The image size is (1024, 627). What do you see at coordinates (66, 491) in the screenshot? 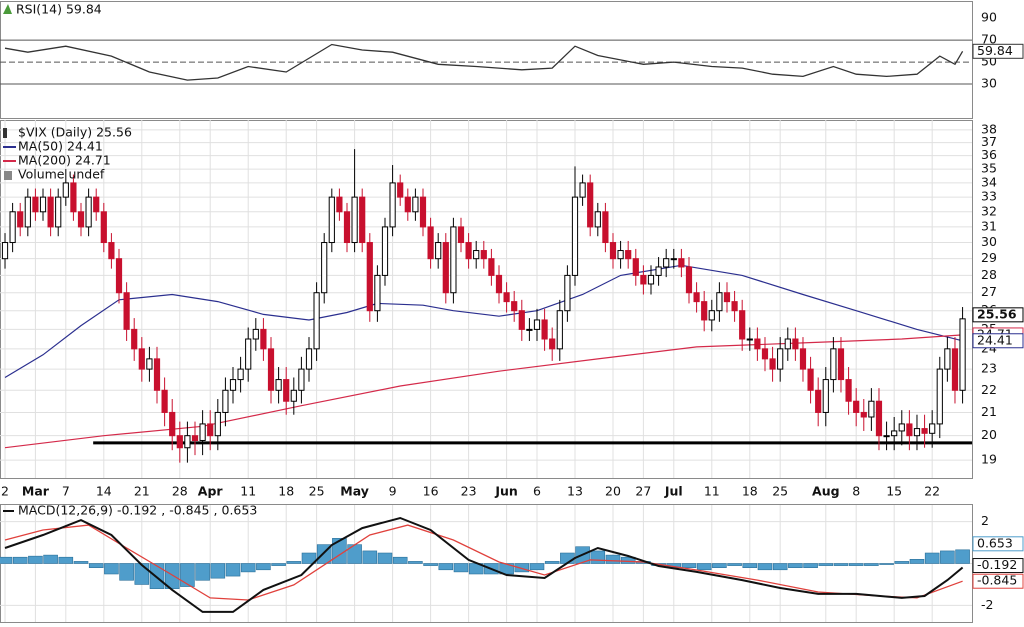
I see `x-tick-label: 7` at bounding box center [66, 491].